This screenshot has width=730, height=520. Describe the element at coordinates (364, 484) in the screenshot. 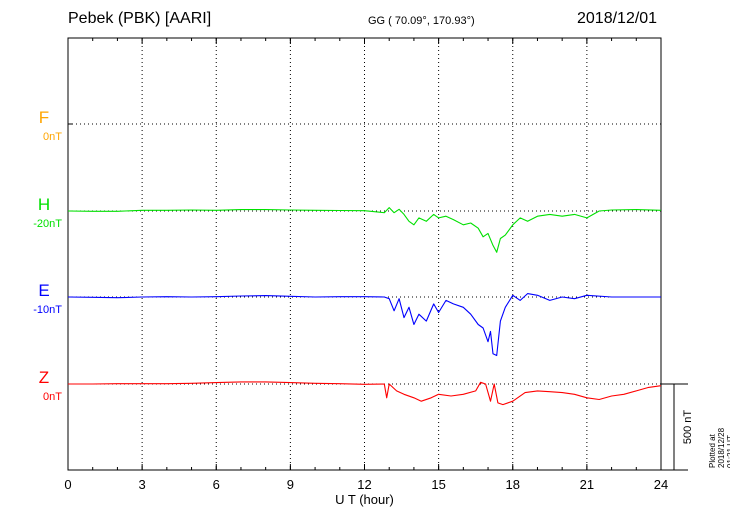

I see `x-tick-label: 12` at that location.